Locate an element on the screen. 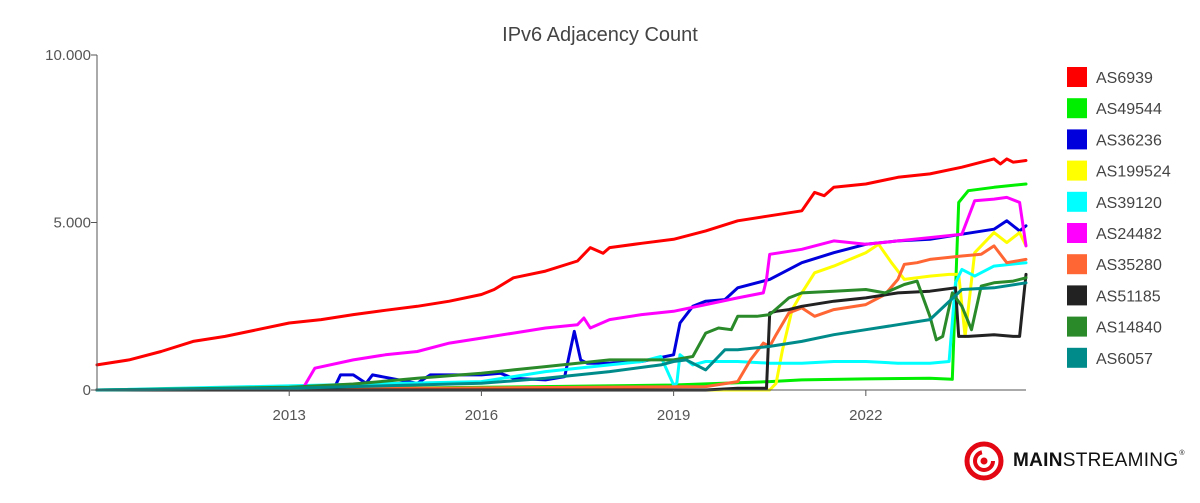  brand-logo: MAINSTREAMING® is located at coordinates (1074, 461).